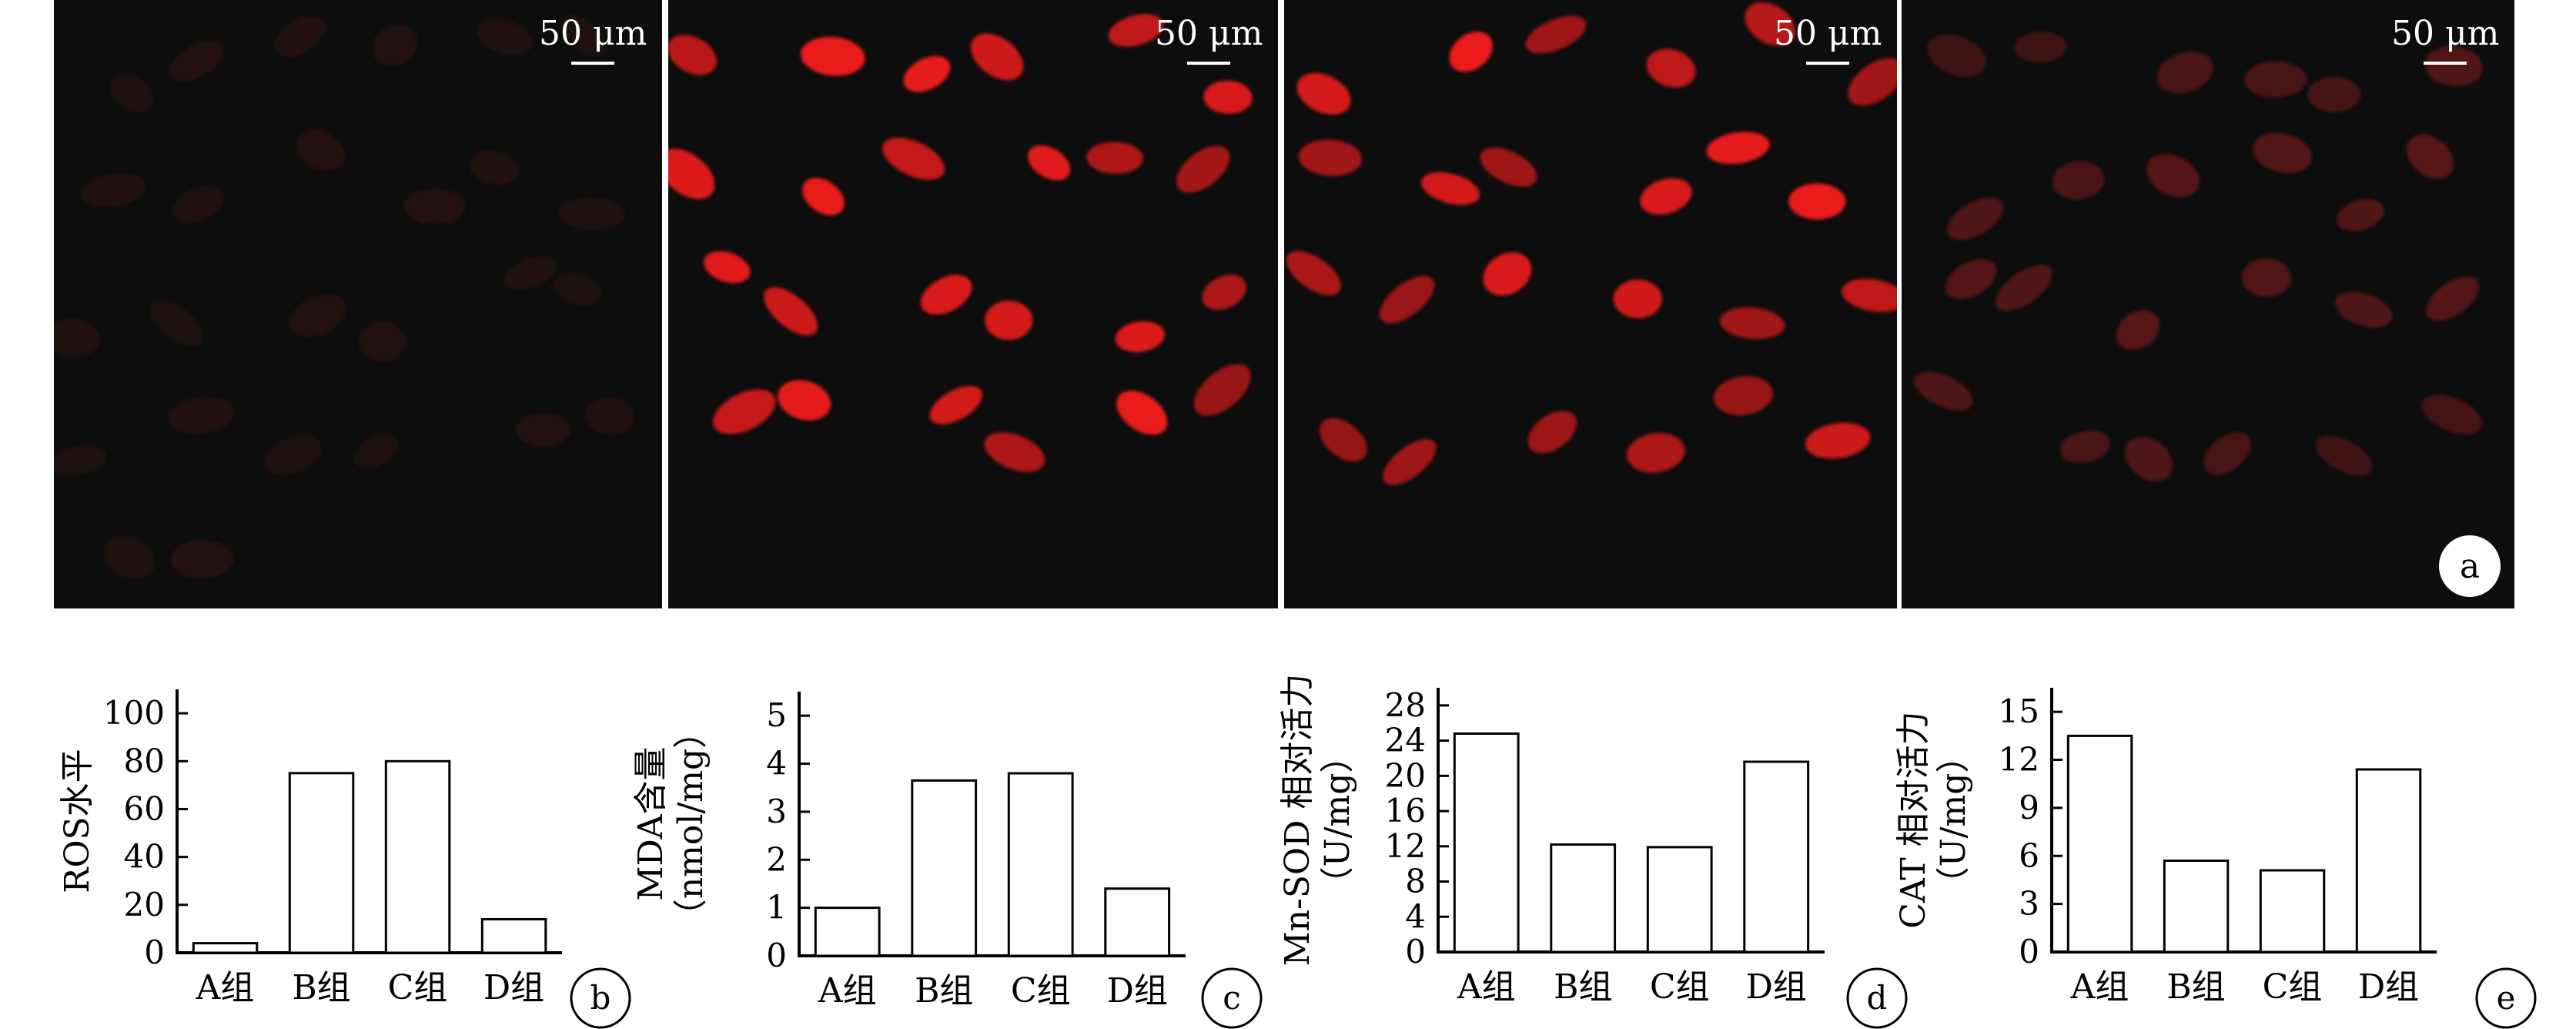 This screenshot has height=1029, width=2576. I want to click on y-tick-label: 3, so click(2029, 904).